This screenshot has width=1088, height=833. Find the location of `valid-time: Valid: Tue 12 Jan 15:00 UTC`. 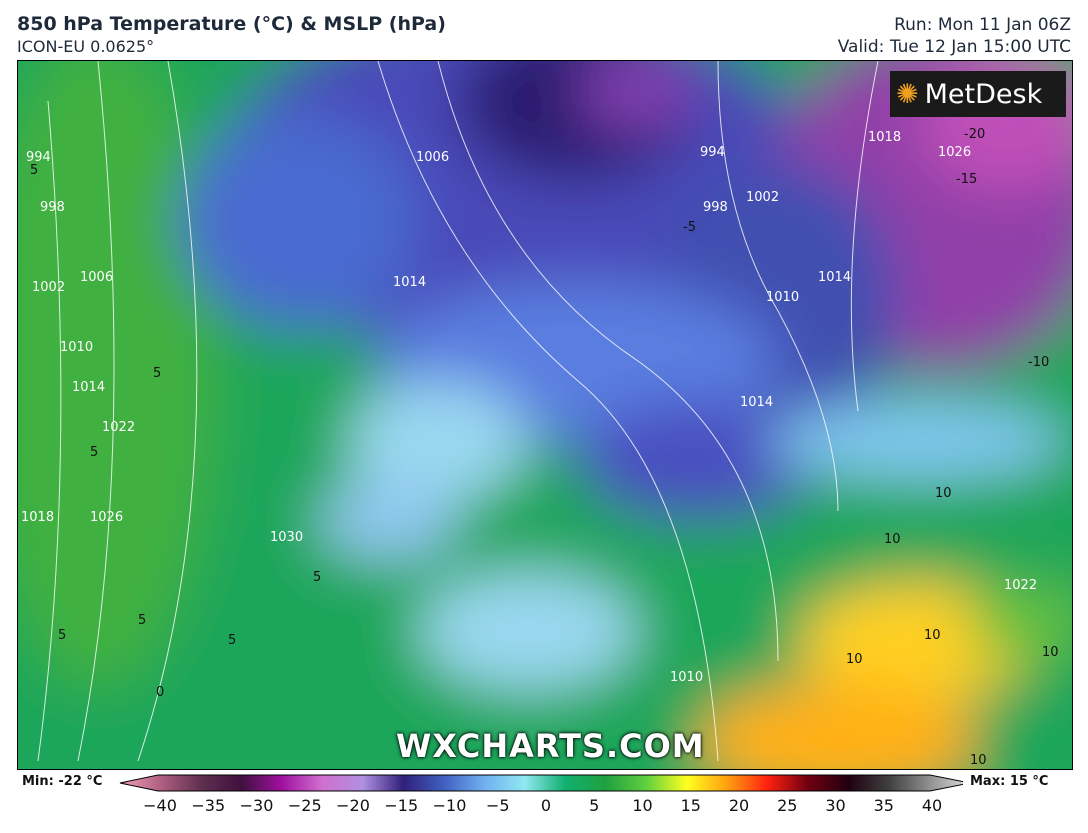

valid-time: Valid: Tue 12 Jan 15:00 UTC is located at coordinates (954, 47).